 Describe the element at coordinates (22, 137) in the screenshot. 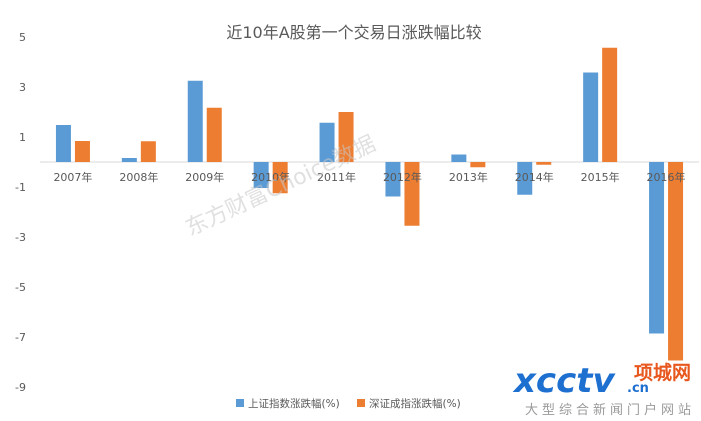

I see `y-tick-label: 1` at that location.